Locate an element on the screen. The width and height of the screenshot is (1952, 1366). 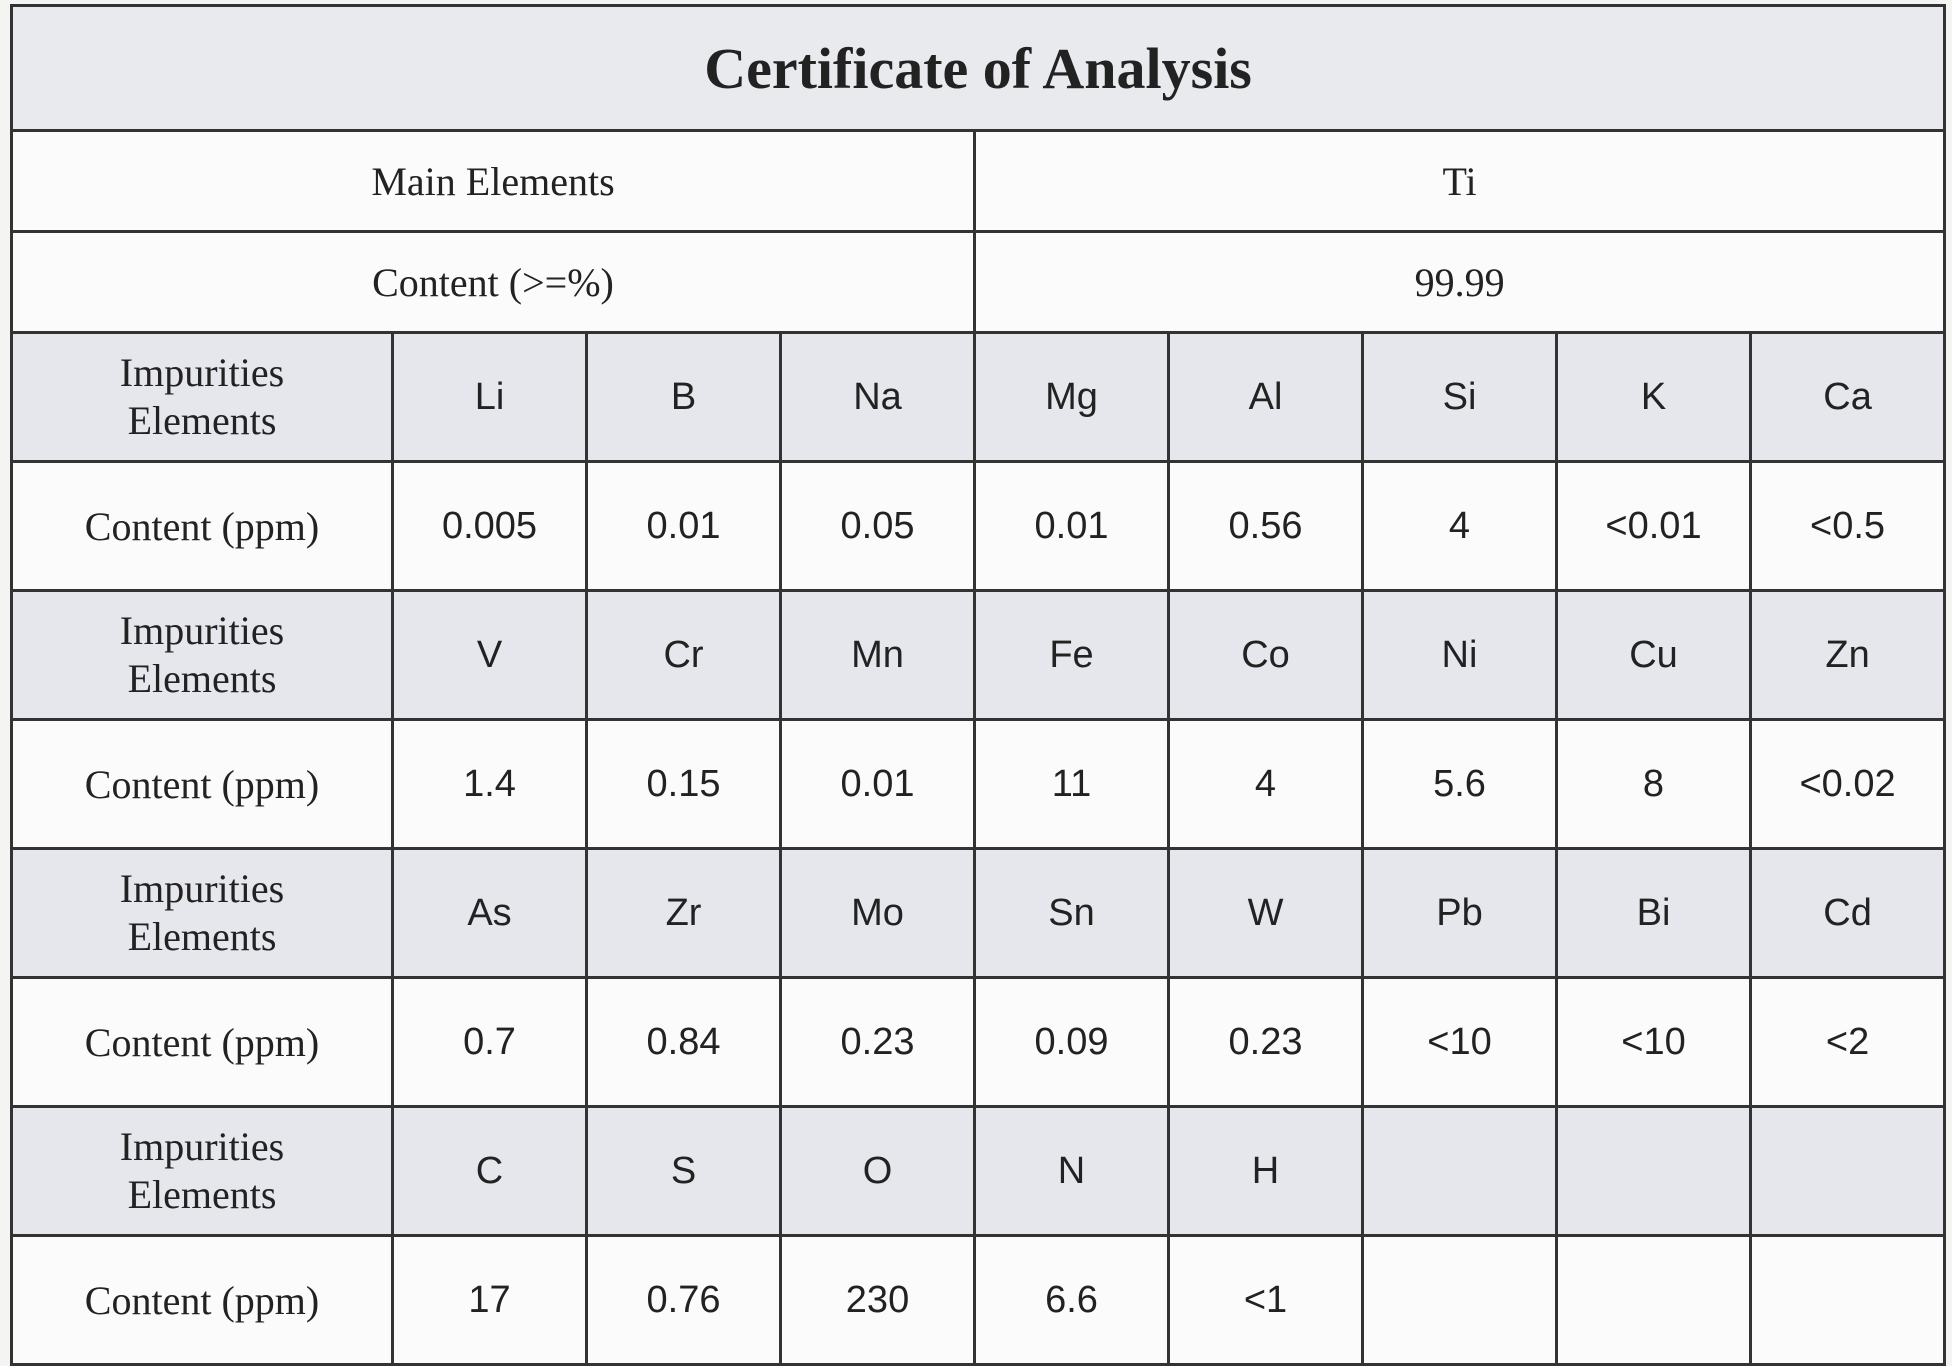
element: N is located at coordinates (1071, 1171).